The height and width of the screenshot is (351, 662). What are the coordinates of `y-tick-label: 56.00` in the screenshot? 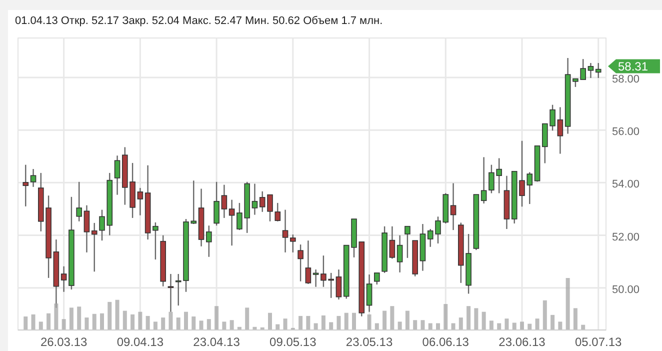 It's located at (626, 132).